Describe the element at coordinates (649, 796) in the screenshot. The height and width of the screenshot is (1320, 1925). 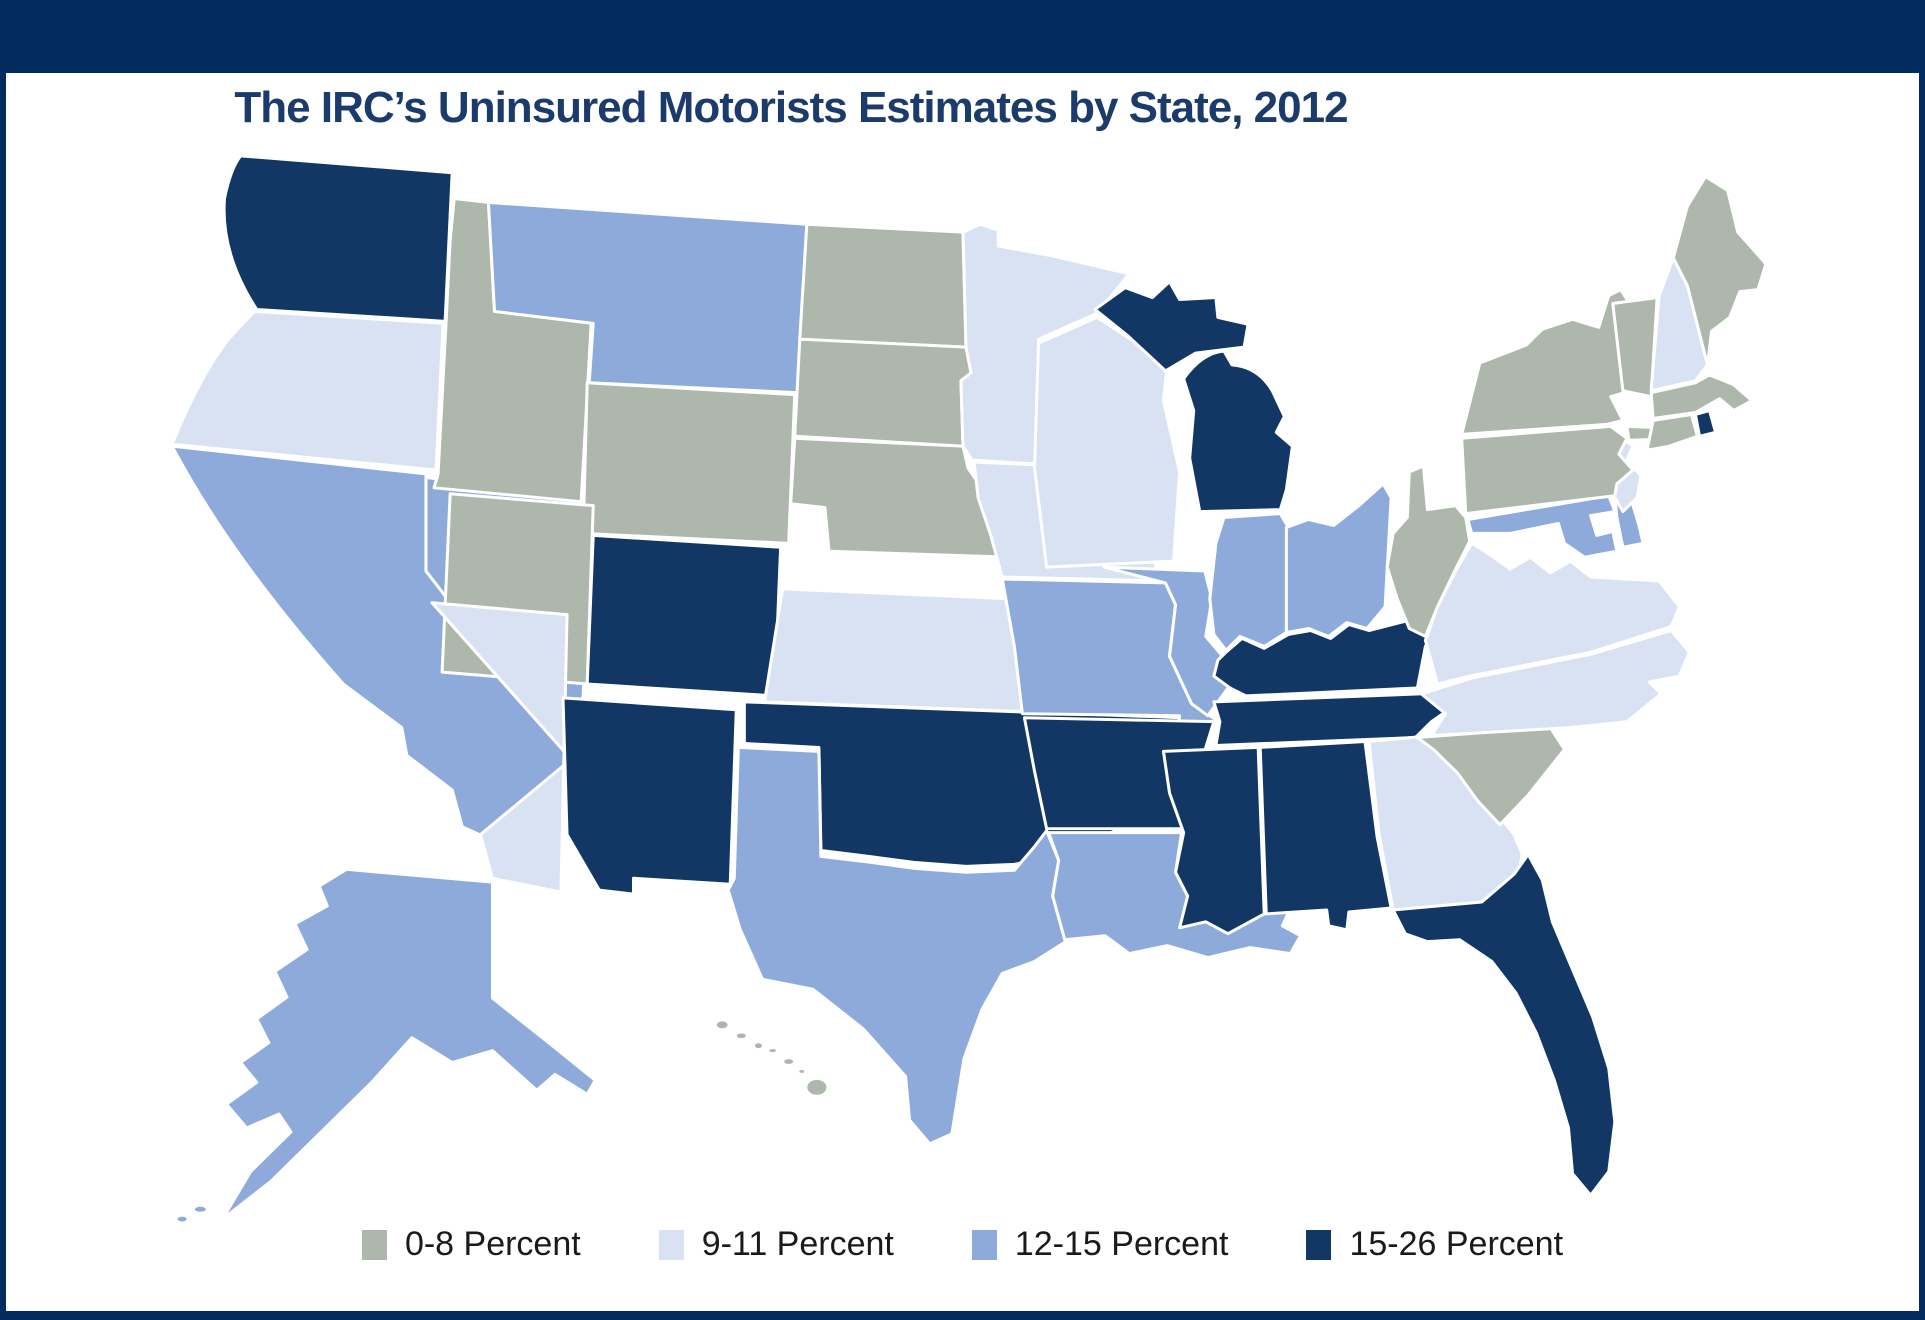
I see `state-nm` at that location.